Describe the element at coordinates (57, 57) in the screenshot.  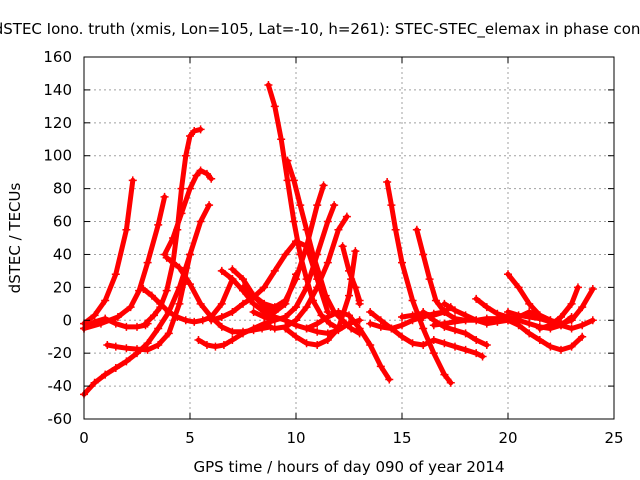
I see `y-tick-label: 160` at that location.